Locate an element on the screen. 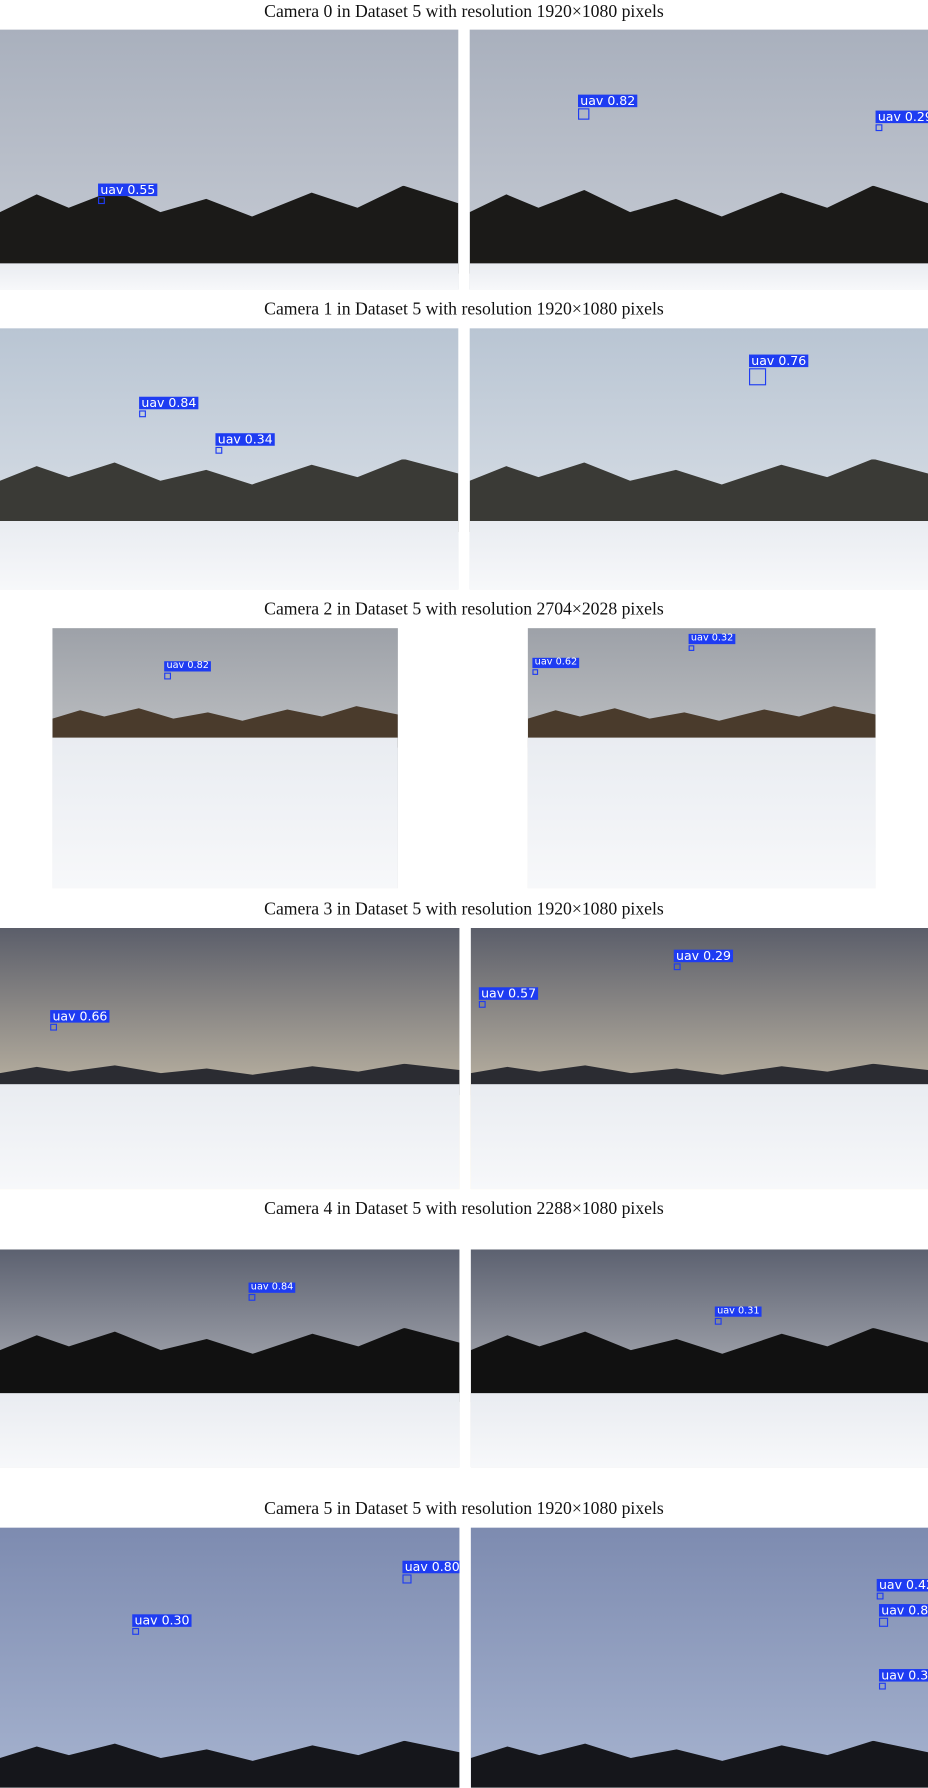  detection-label: uav 0.30 is located at coordinates (162, 1620).